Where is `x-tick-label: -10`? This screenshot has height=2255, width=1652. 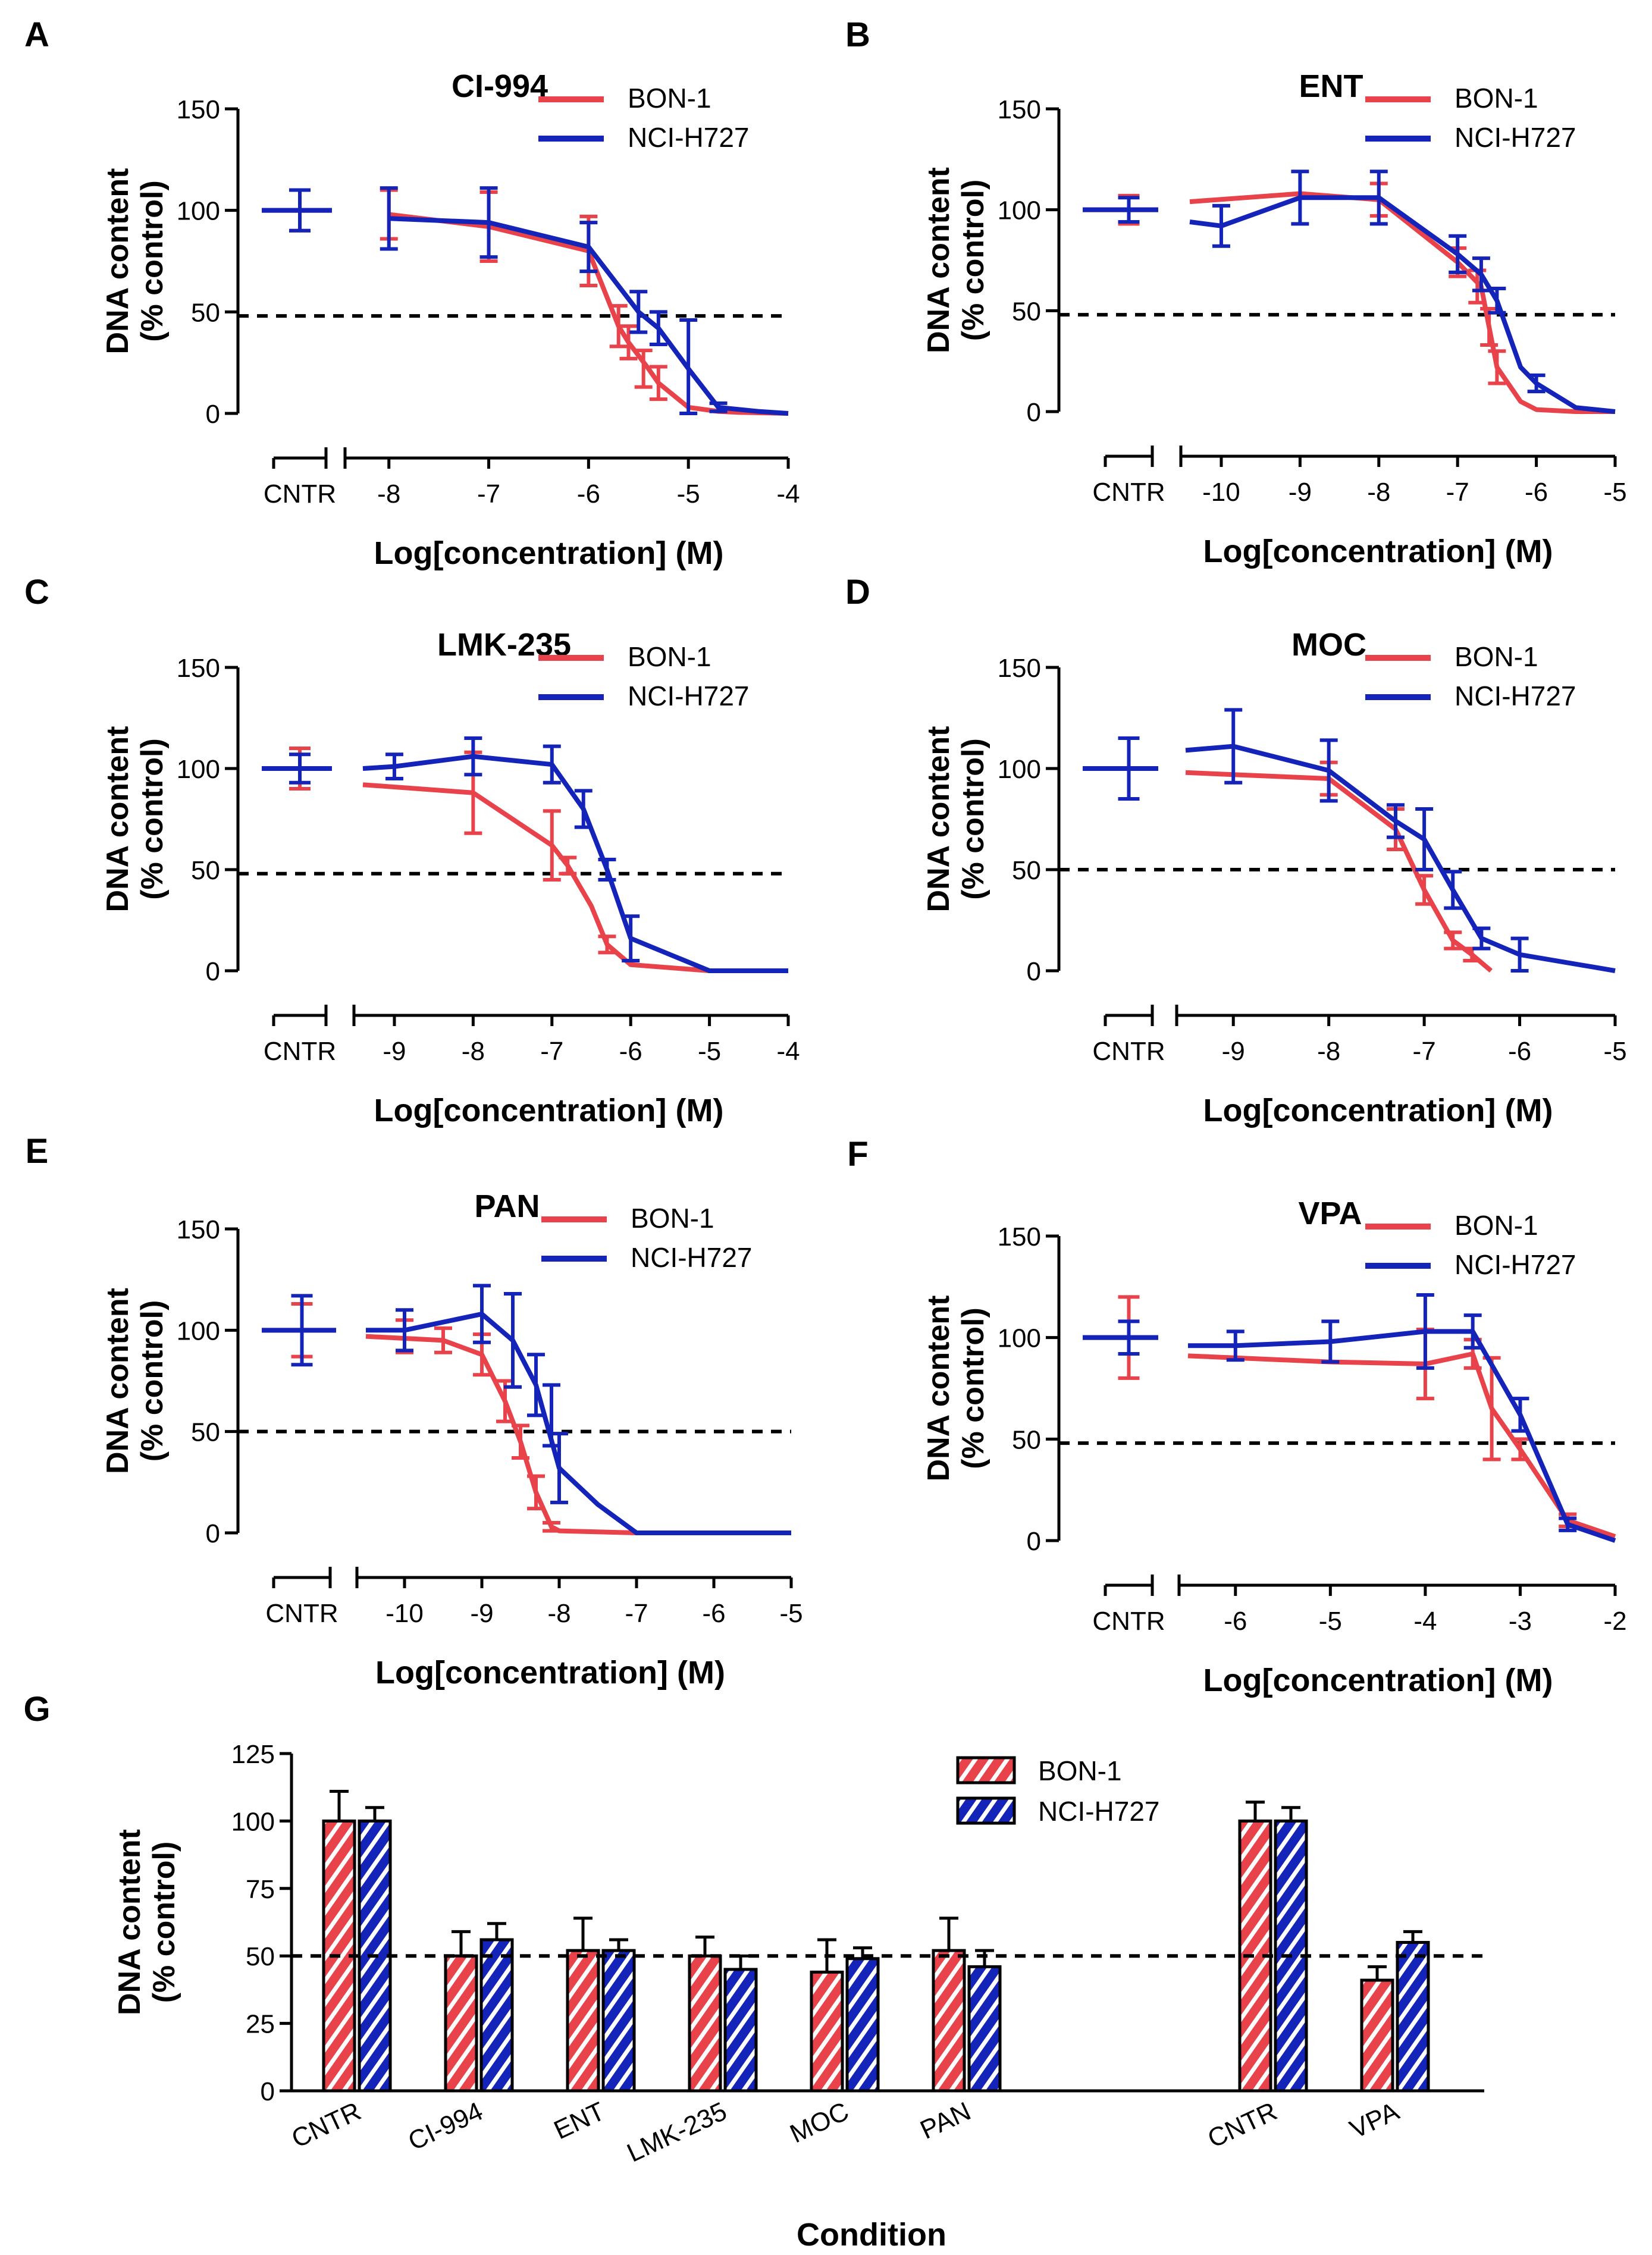 x-tick-label: -10 is located at coordinates (404, 1613).